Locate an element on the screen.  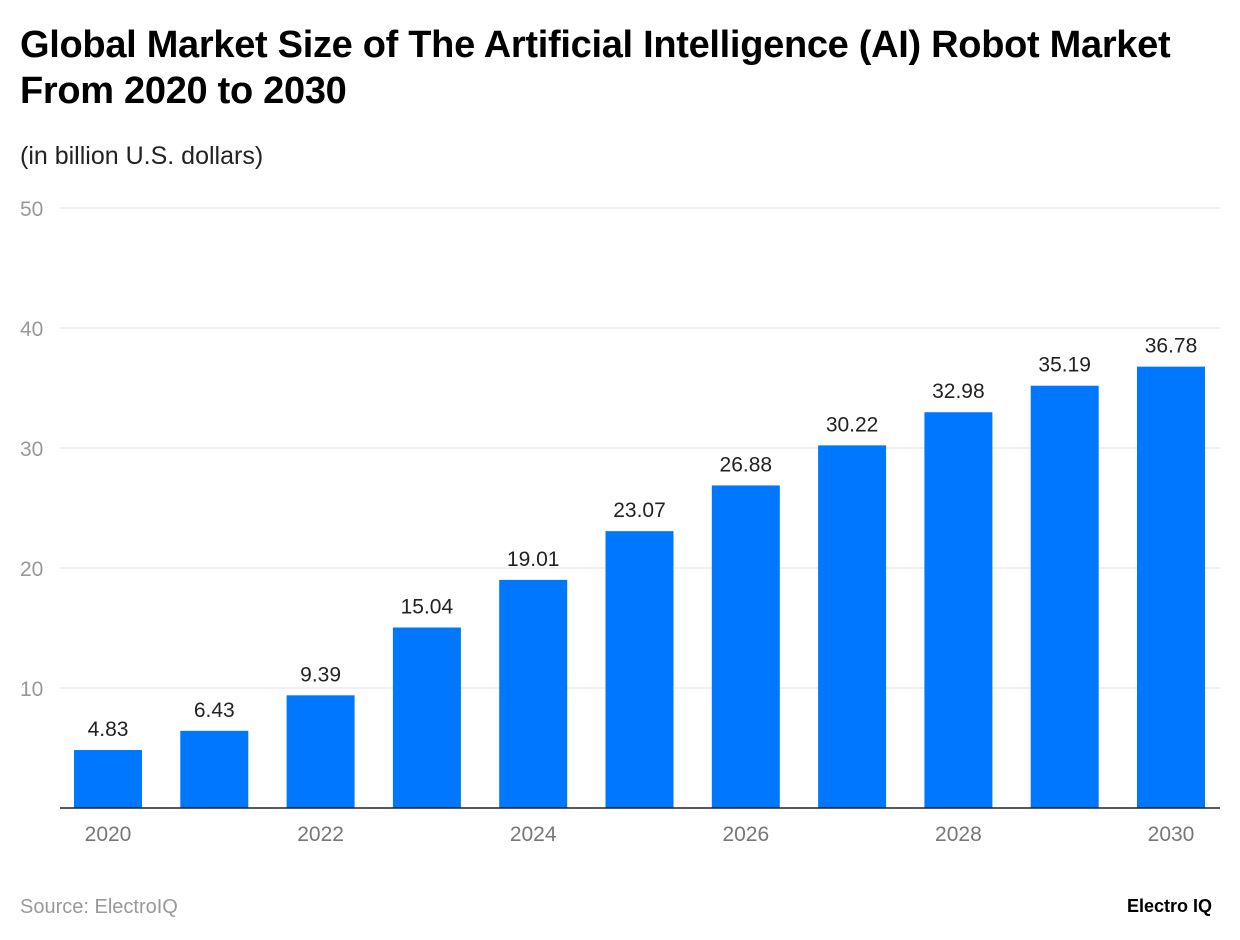
data-label: 6.43 is located at coordinates (214, 710).